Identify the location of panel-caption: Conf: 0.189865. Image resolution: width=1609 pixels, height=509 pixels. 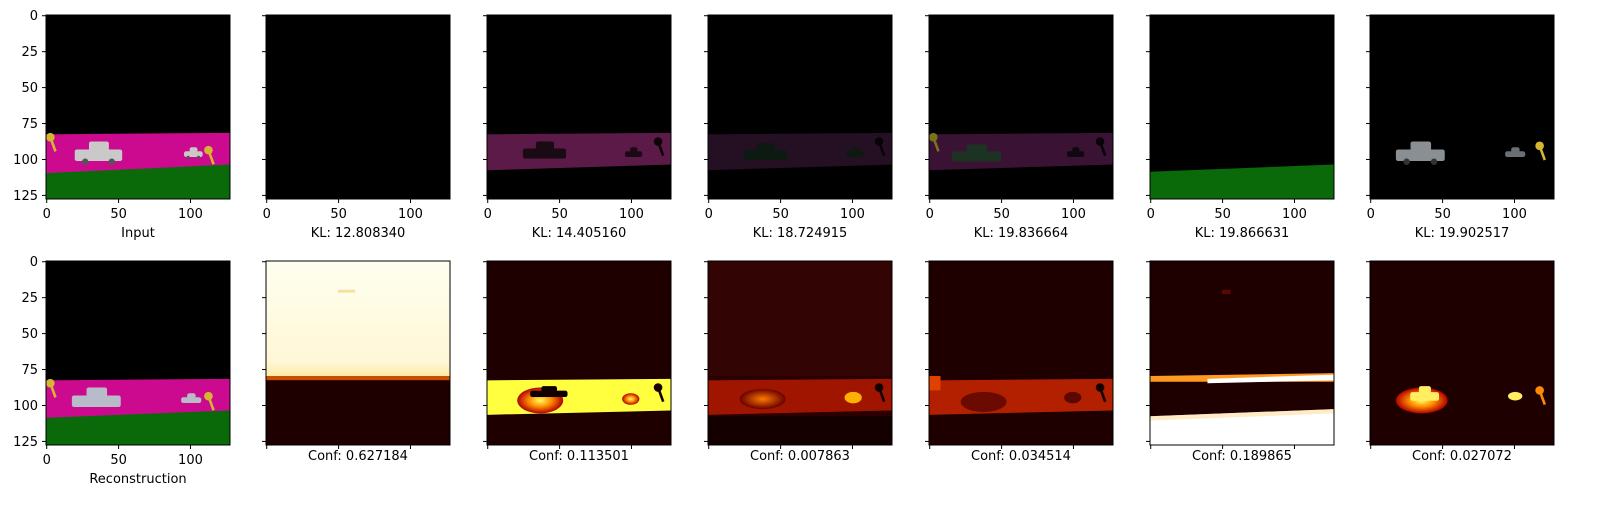
(1242, 456).